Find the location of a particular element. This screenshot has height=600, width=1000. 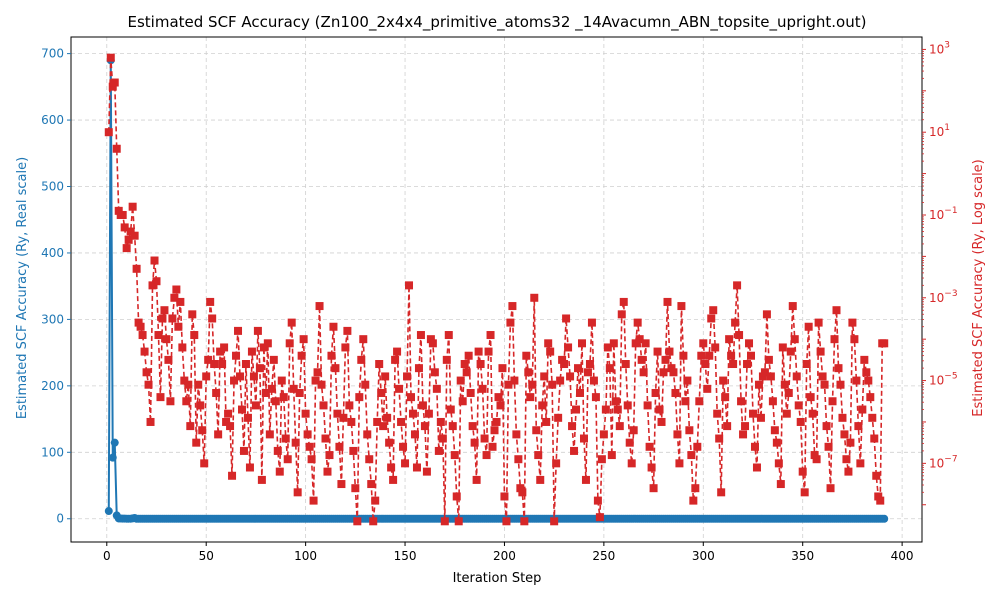

y-left-tick-label: 400 is located at coordinates (52, 253).